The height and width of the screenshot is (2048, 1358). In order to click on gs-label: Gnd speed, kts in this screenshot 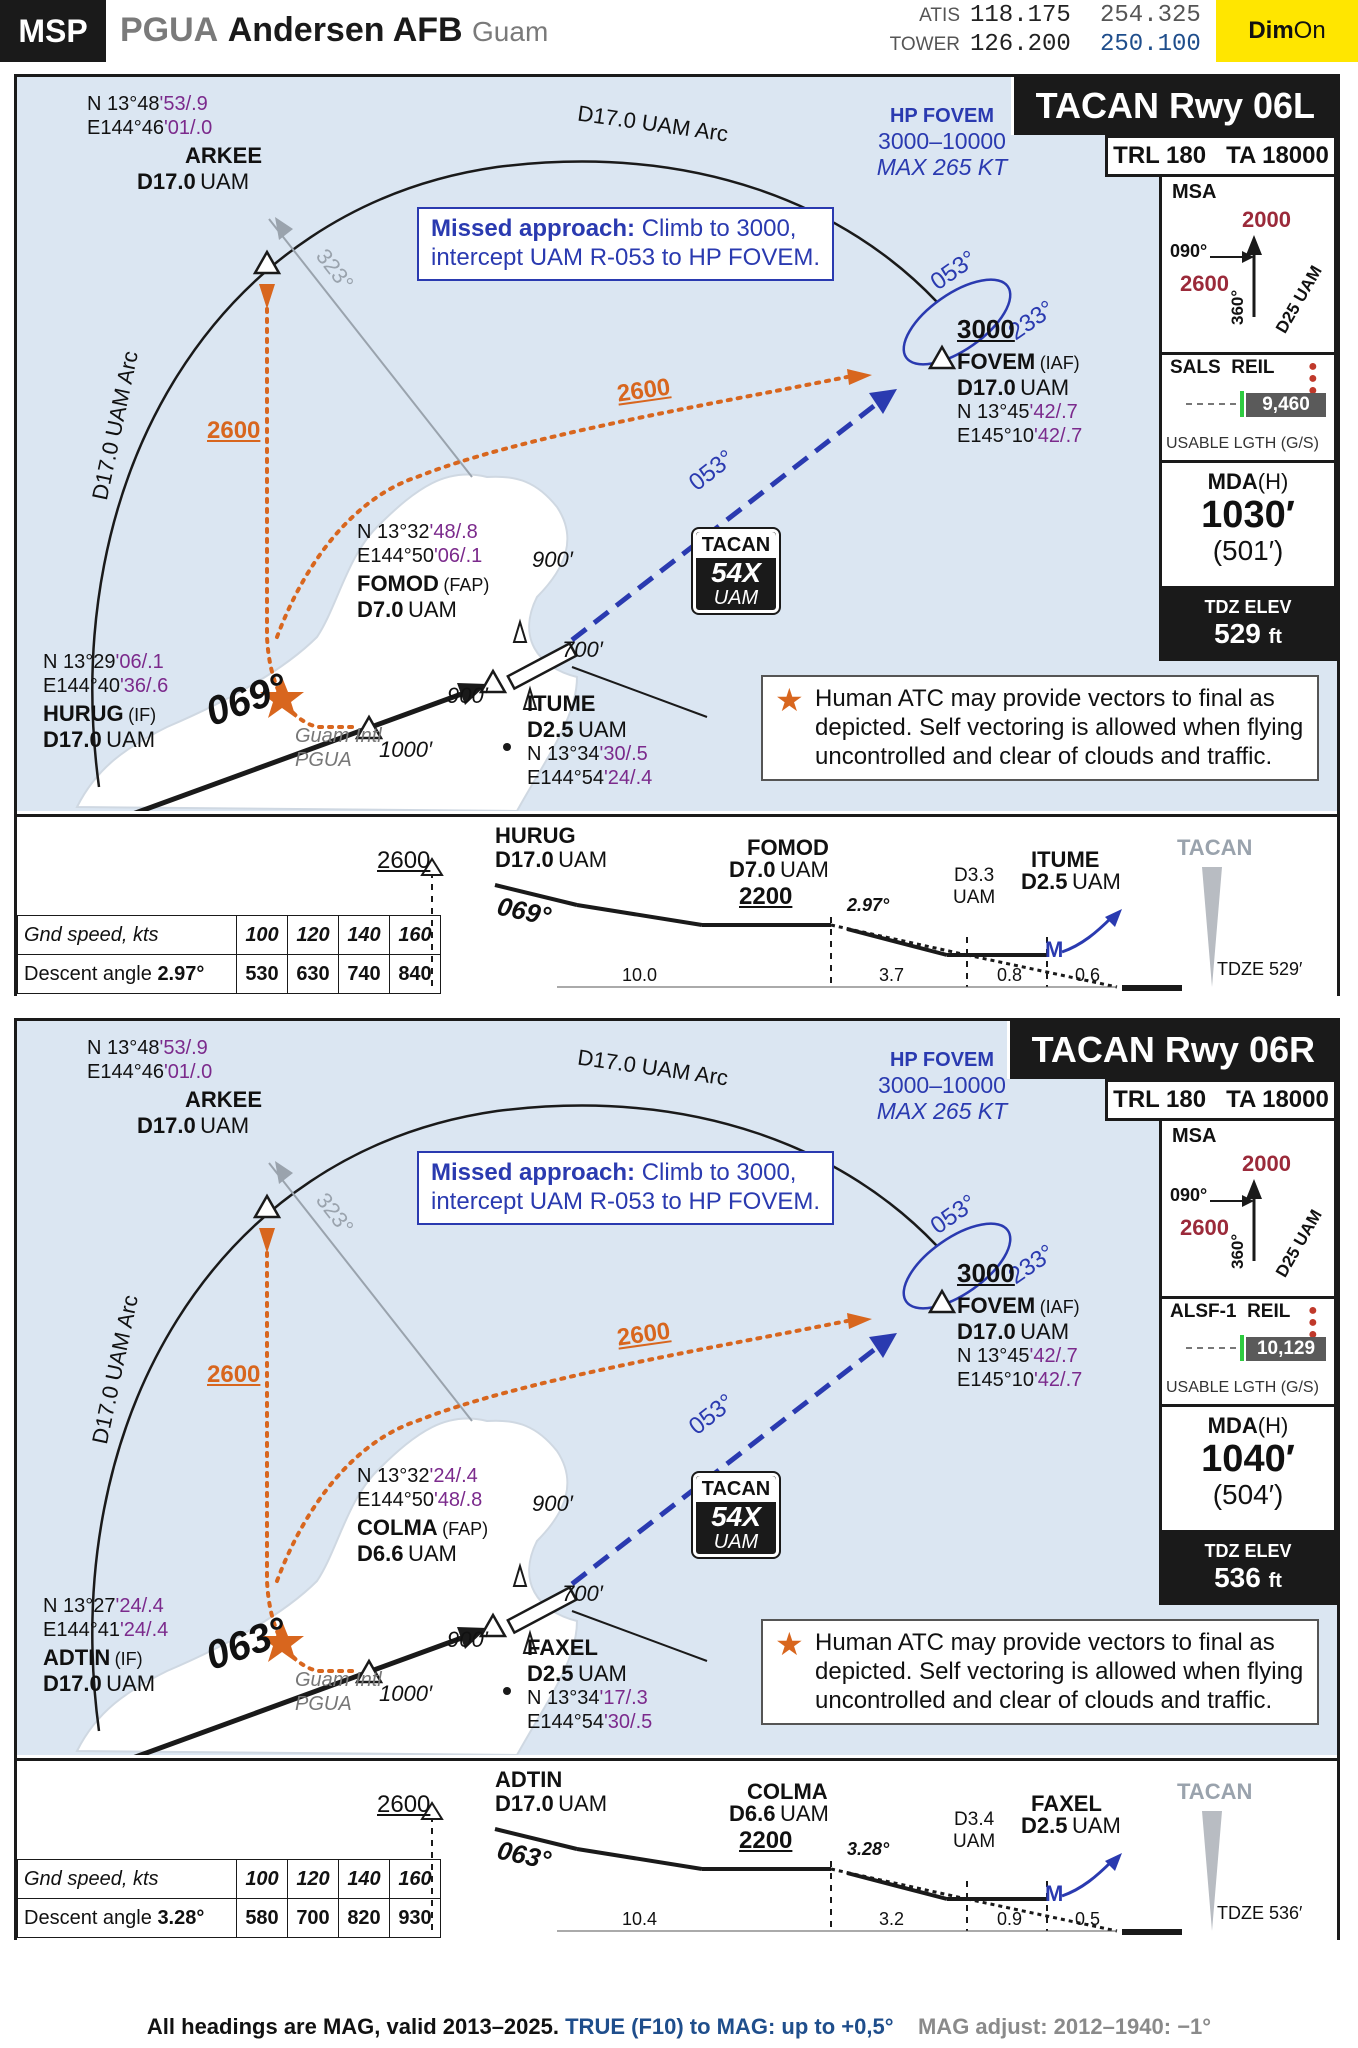, I will do `click(127, 935)`.